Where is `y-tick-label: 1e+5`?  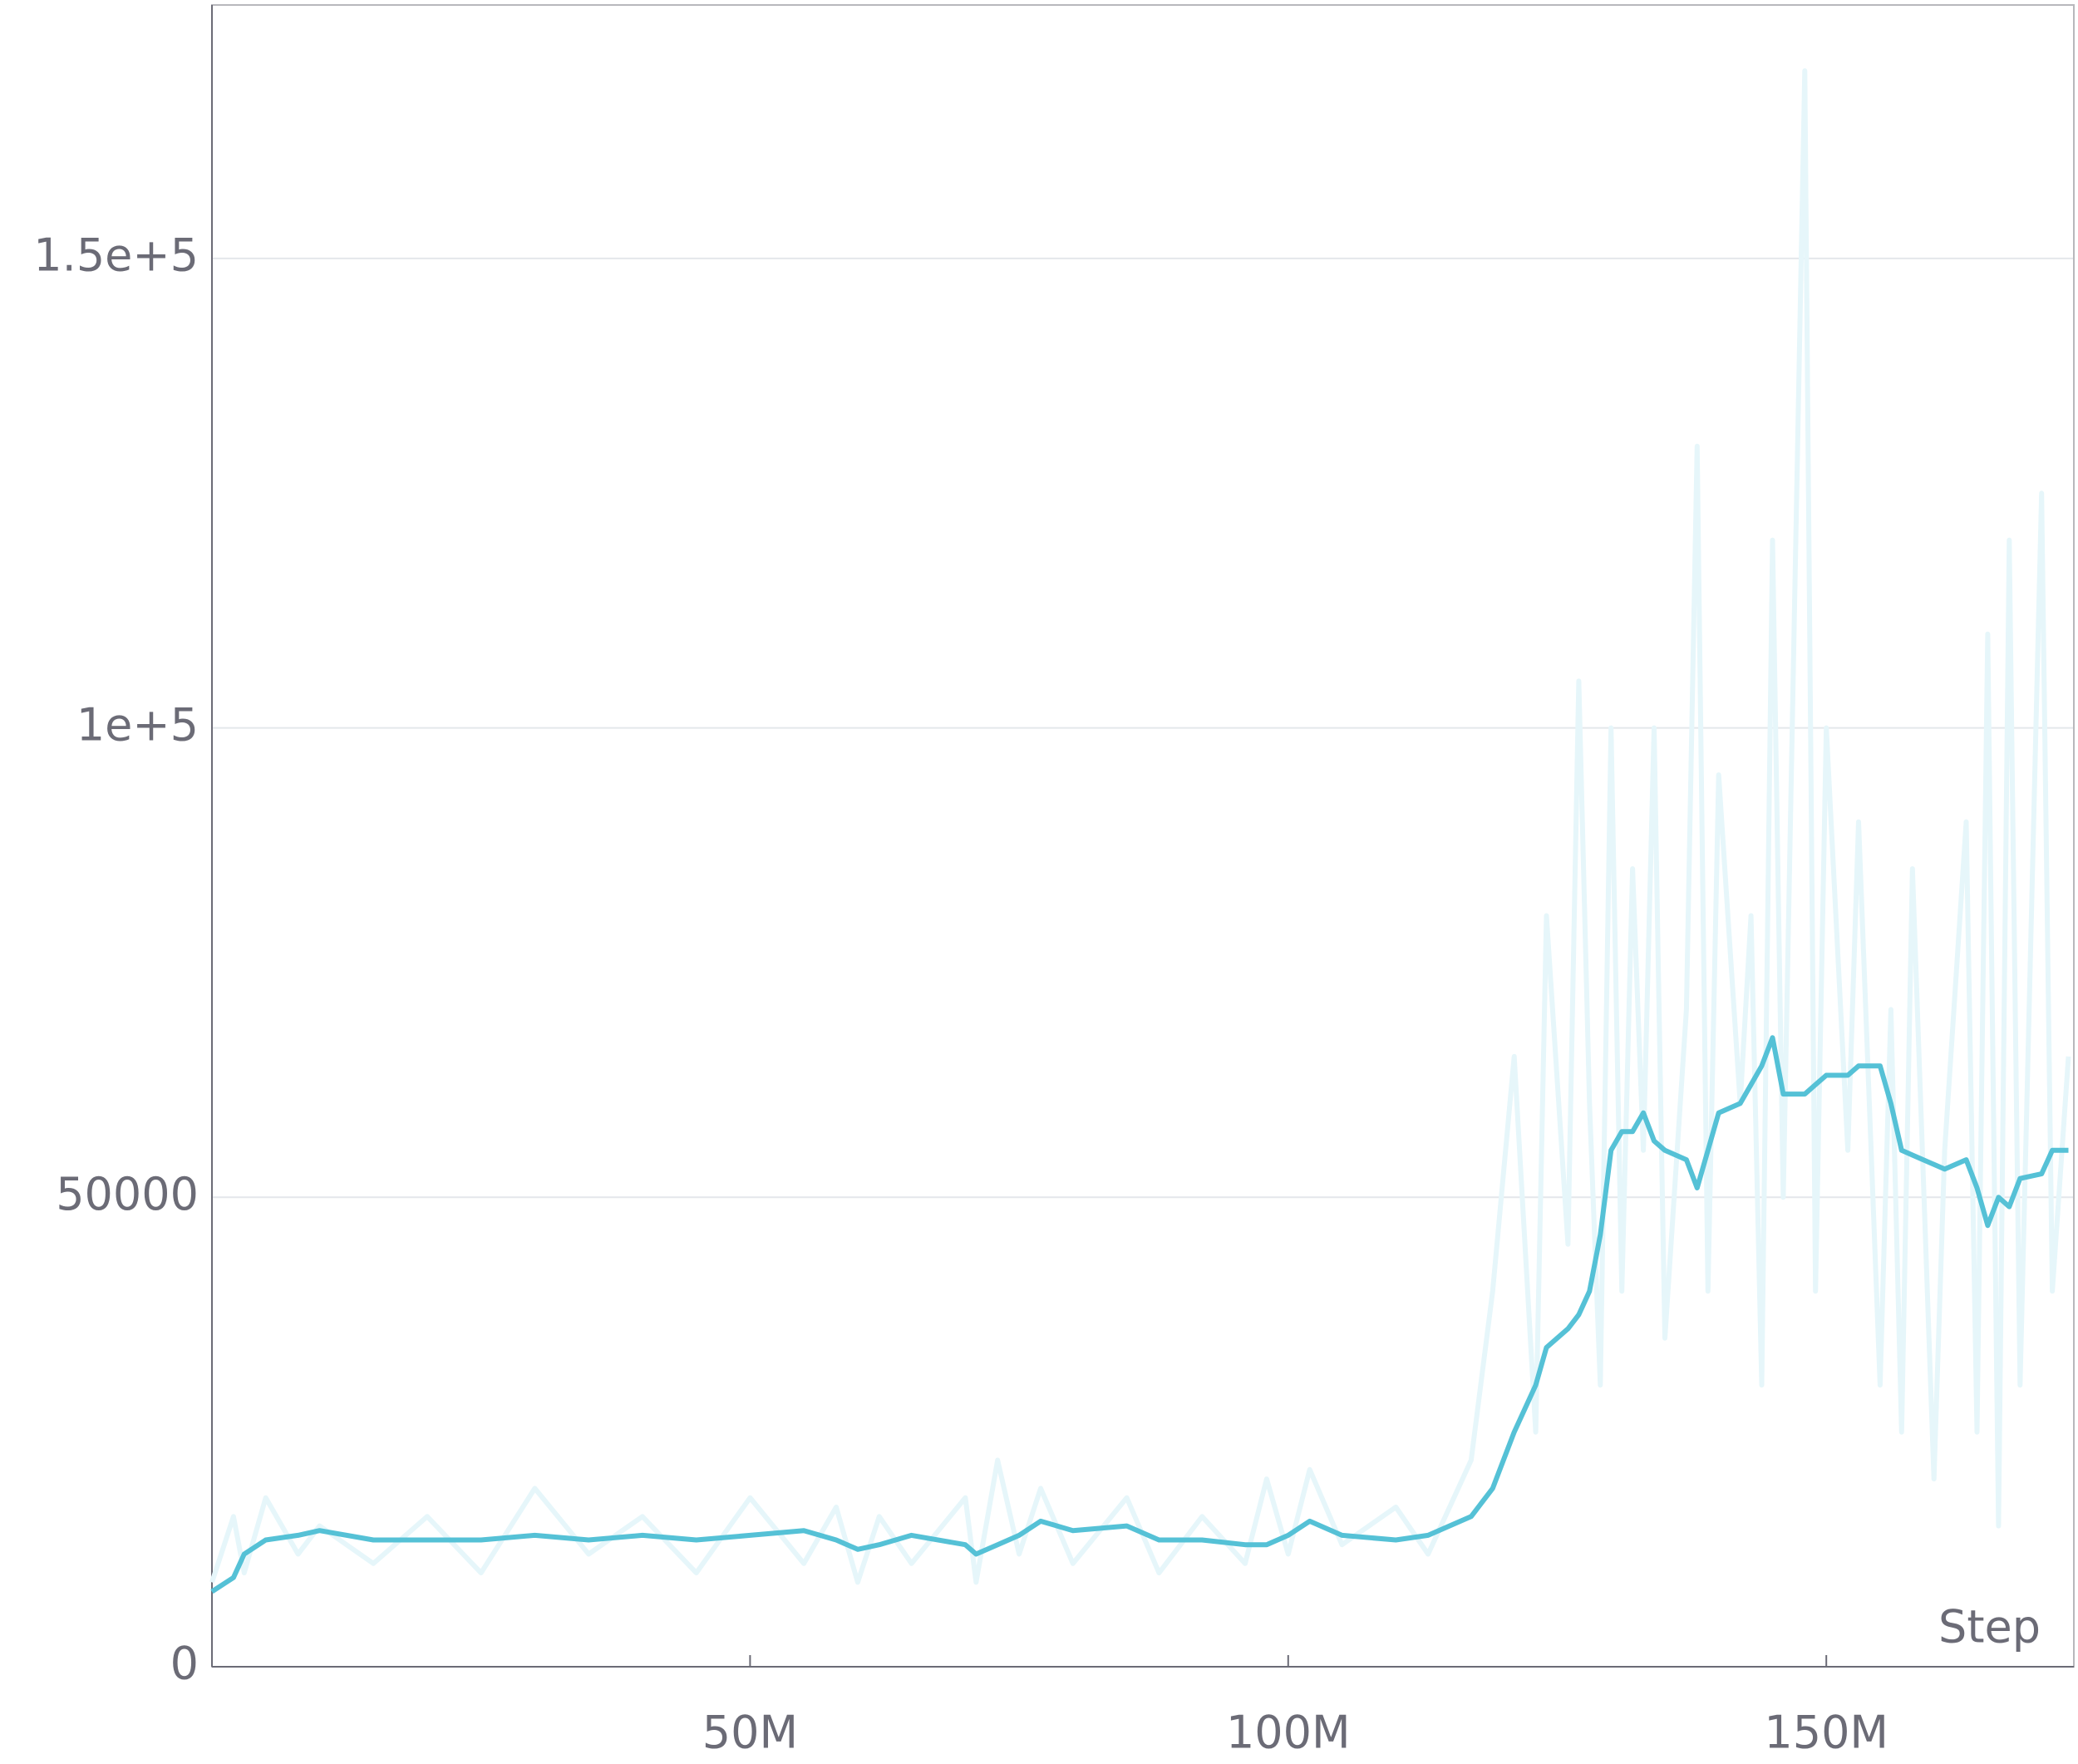 y-tick-label: 1e+5 is located at coordinates (137, 724).